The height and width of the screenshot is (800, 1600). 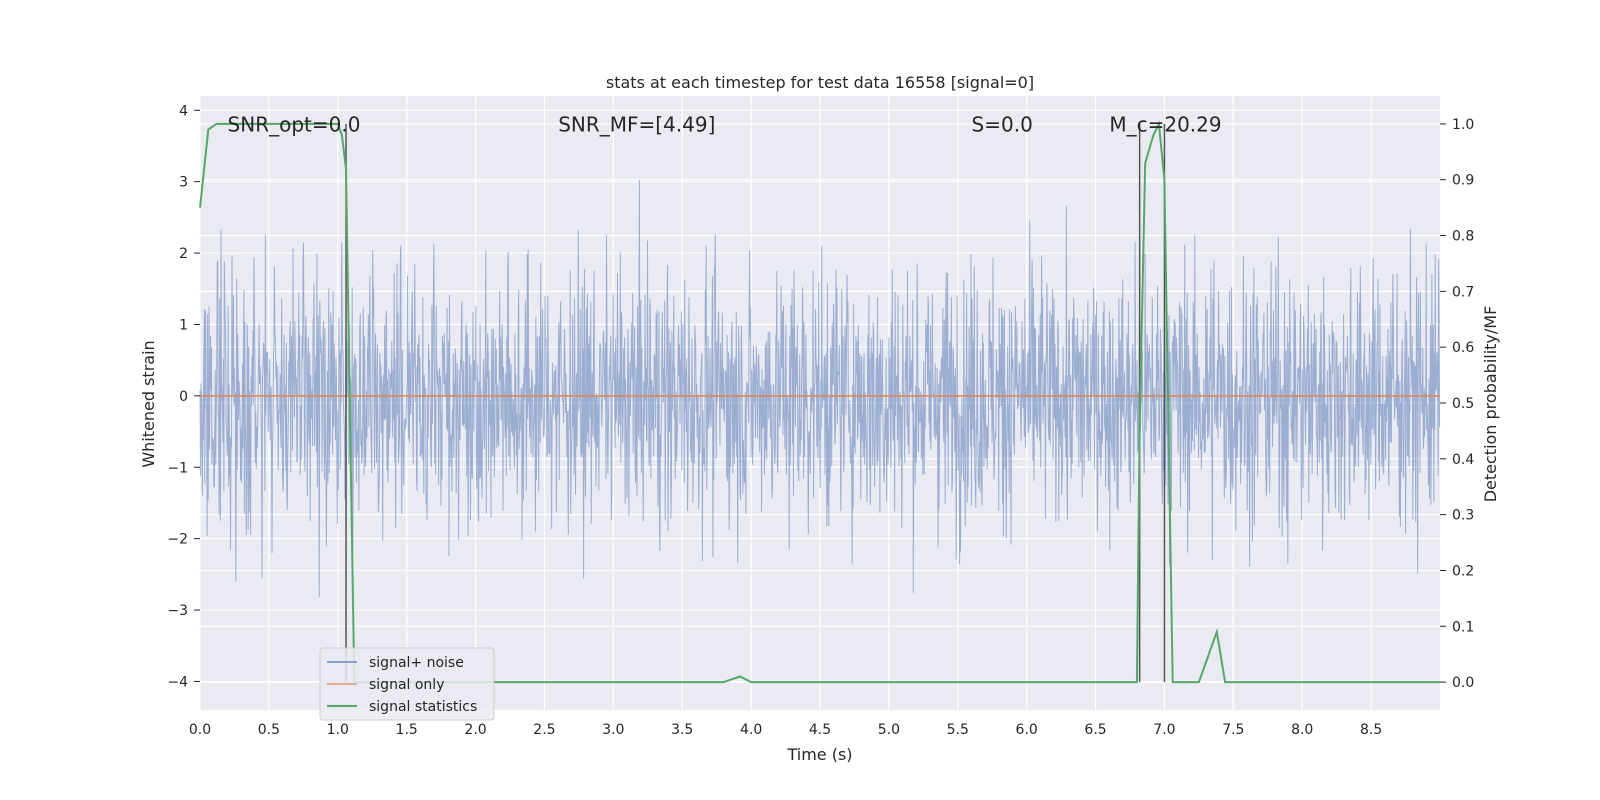 I want to click on x-tick-label: 6.0, so click(x=1027, y=730).